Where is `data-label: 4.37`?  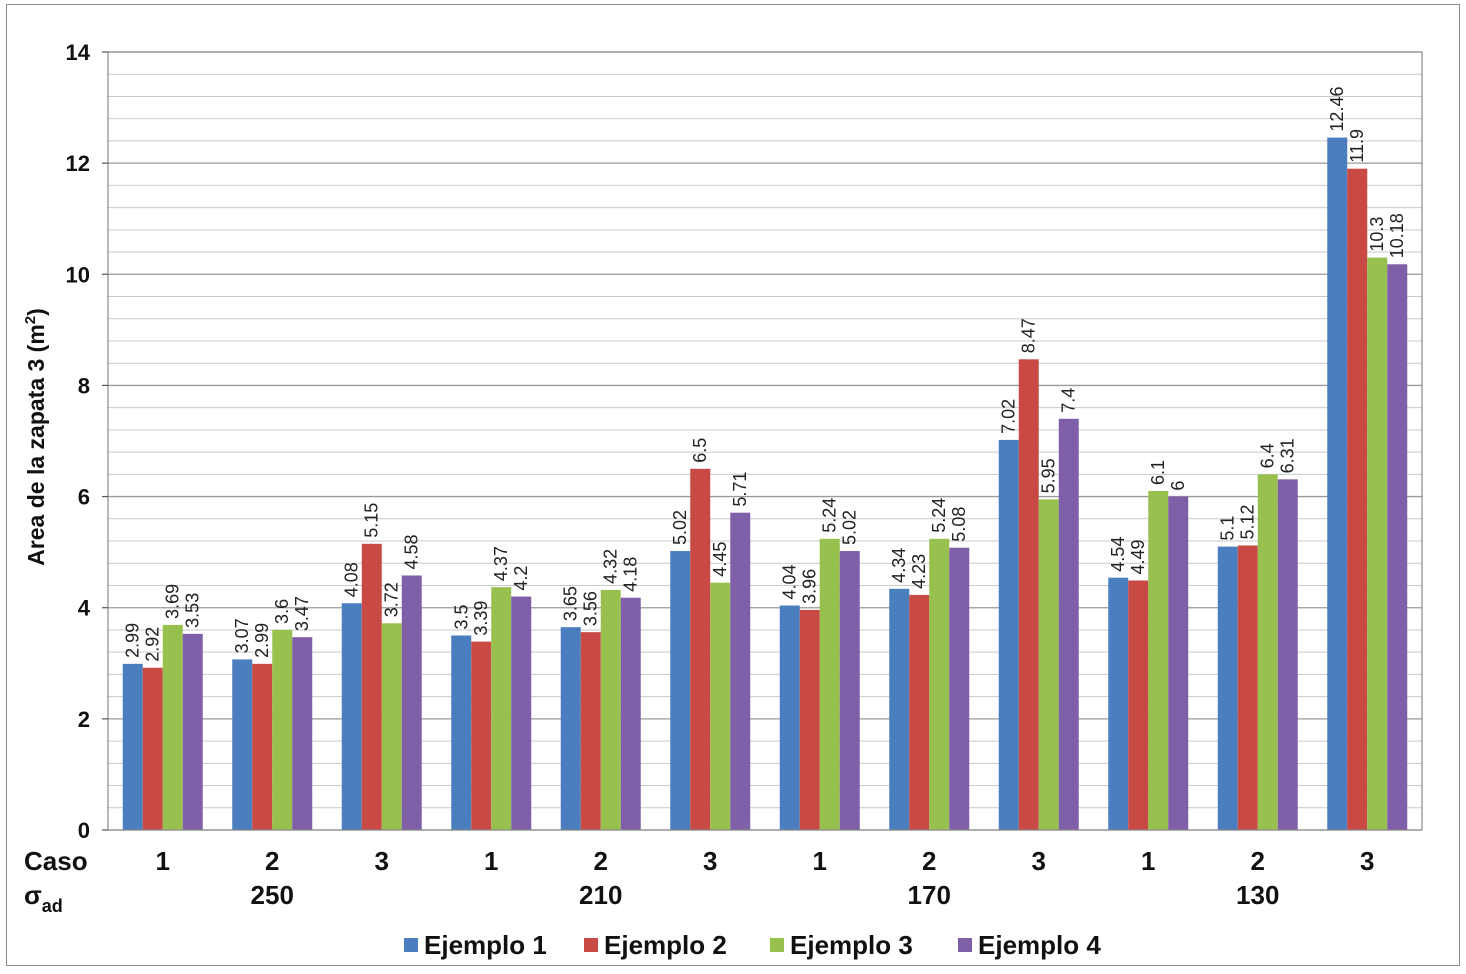
data-label: 4.37 is located at coordinates (501, 563).